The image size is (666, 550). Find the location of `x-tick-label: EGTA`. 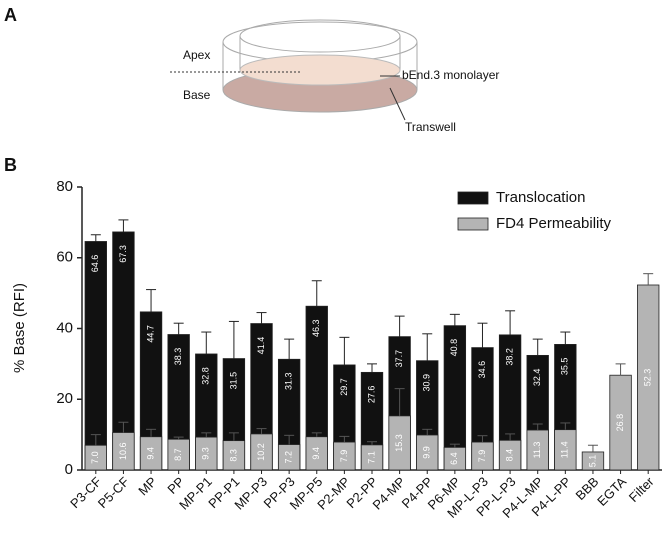

x-tick-label: EGTA is located at coordinates (611, 491).